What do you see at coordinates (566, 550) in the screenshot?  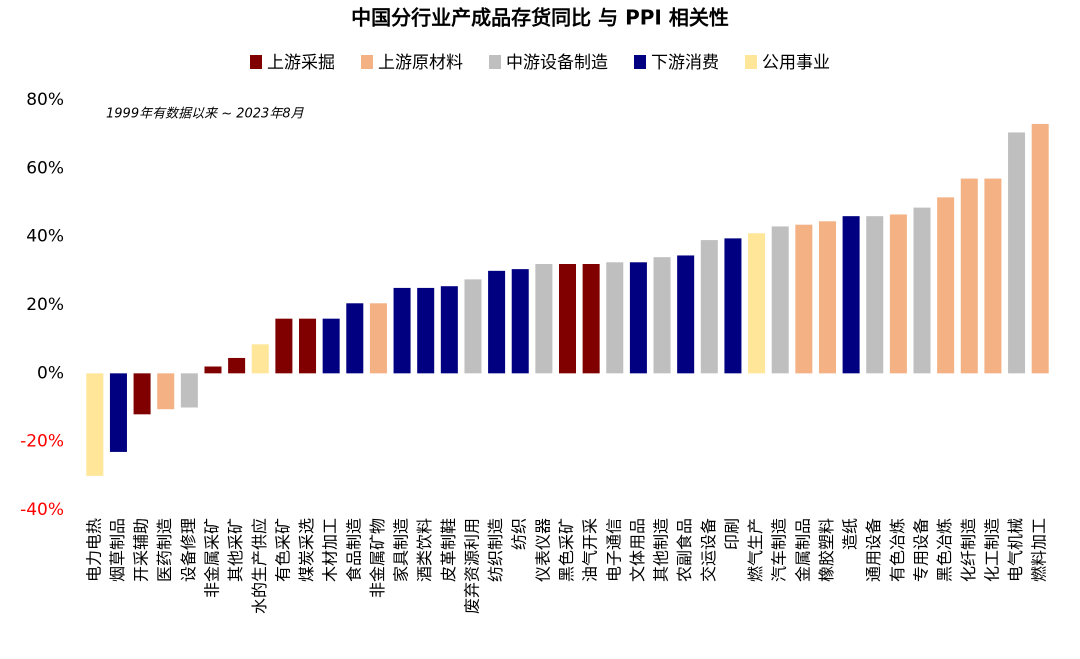 I see `x-tick-label: 黑色采矿` at bounding box center [566, 550].